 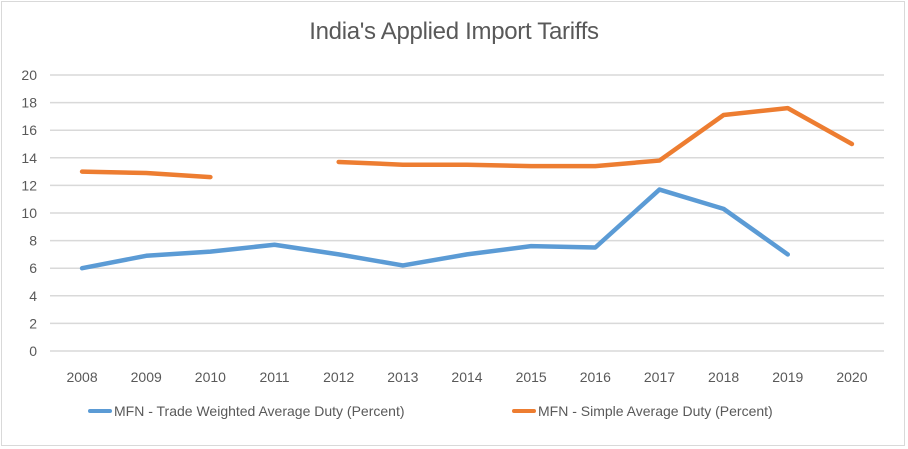 What do you see at coordinates (29, 103) in the screenshot?
I see `y-tick-label: 18` at bounding box center [29, 103].